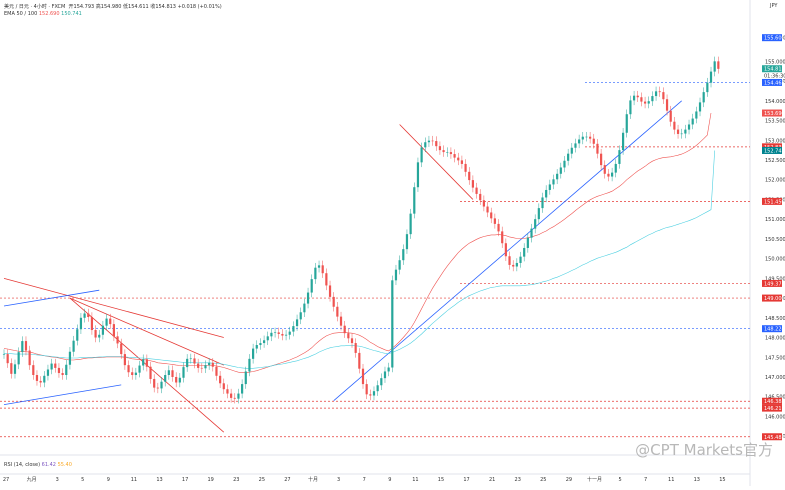 The width and height of the screenshot is (785, 490). I want to click on y-tick-label: 155.000, so click(775, 62).